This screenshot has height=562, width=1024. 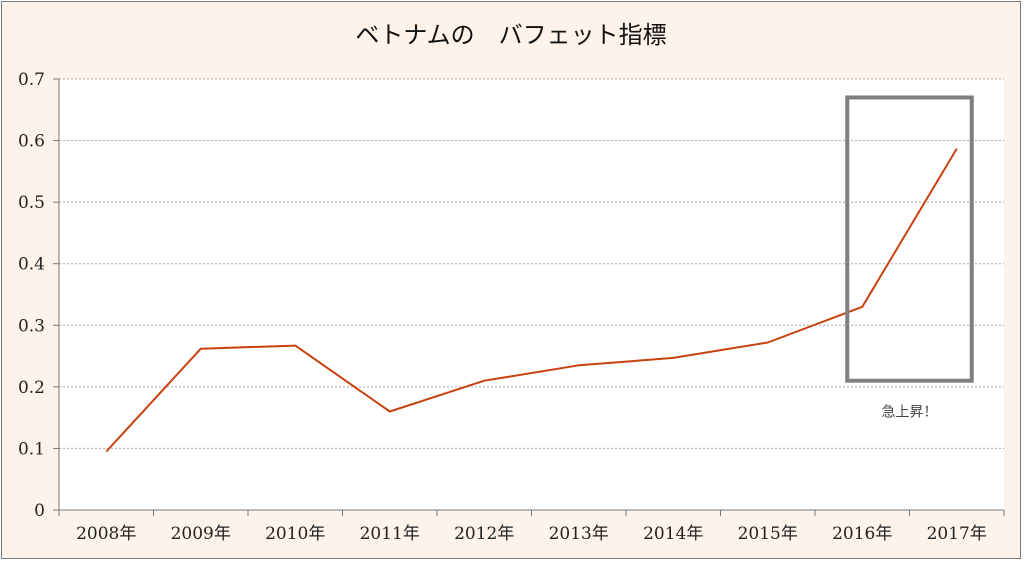 What do you see at coordinates (31, 449) in the screenshot?
I see `y-tick-label: 0.1` at bounding box center [31, 449].